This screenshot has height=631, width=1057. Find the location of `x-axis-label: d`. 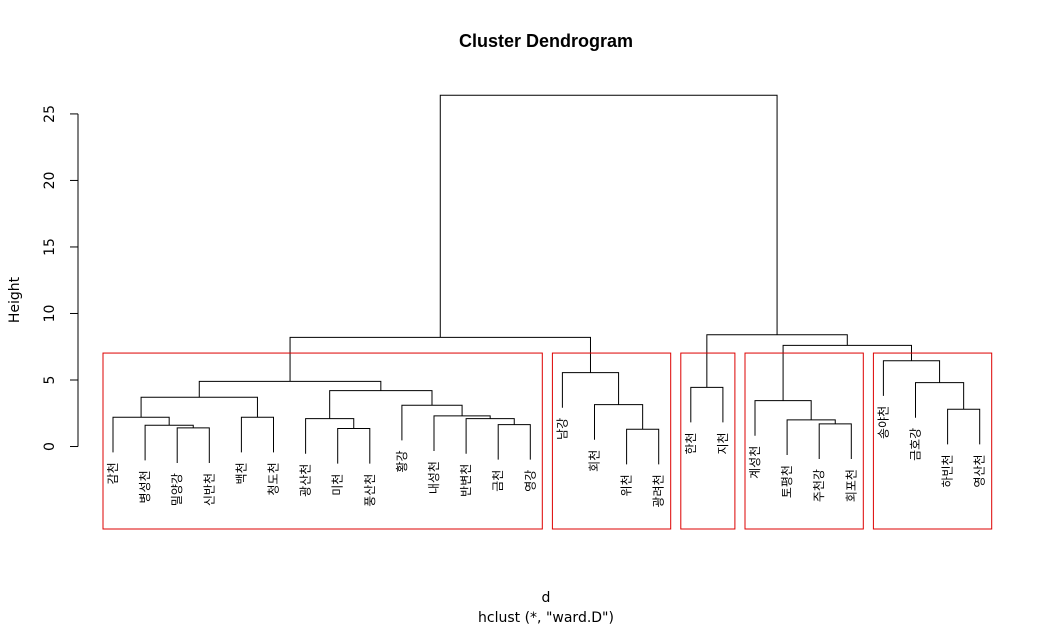

x-axis-label: d is located at coordinates (546, 598).